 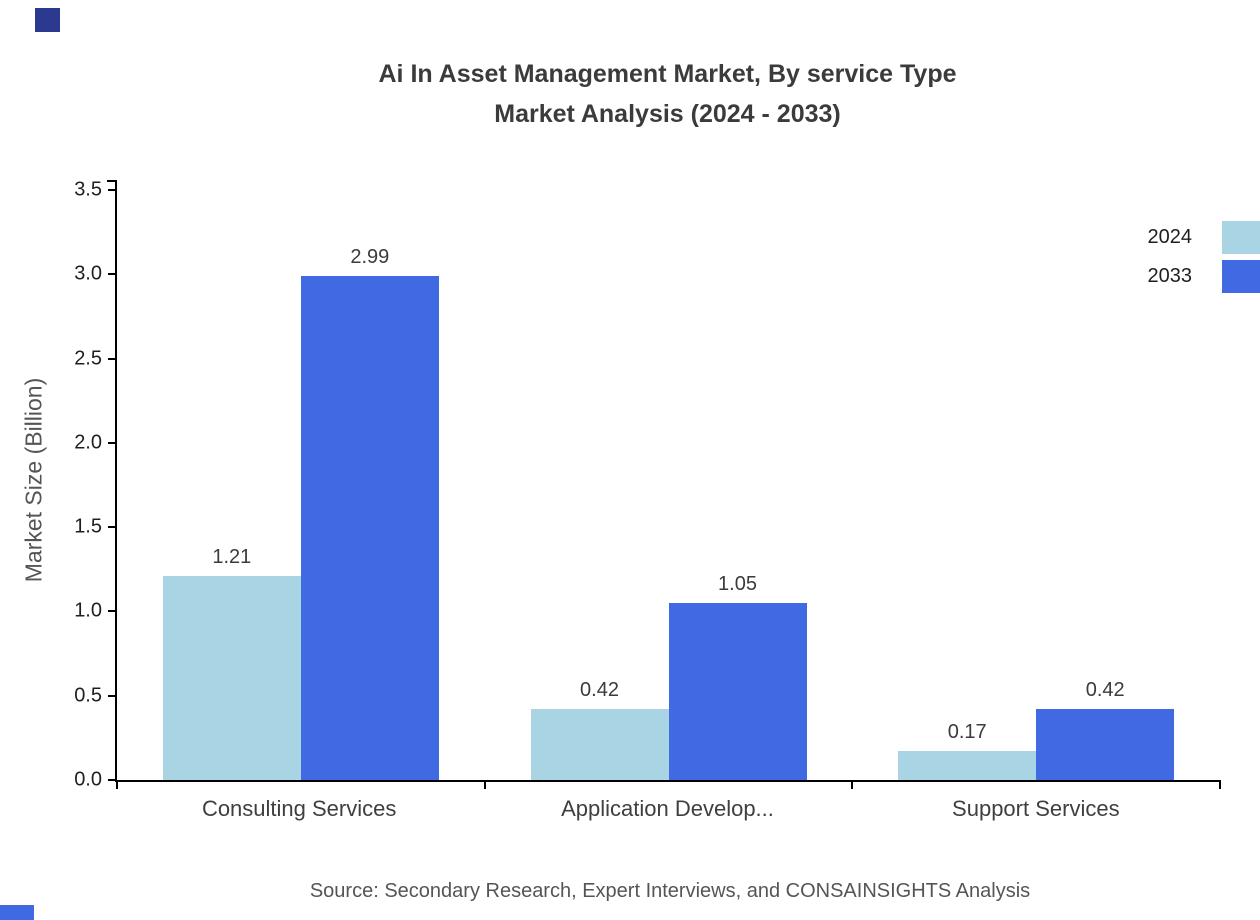 I want to click on legend-row: 2033, so click(x=1204, y=276).